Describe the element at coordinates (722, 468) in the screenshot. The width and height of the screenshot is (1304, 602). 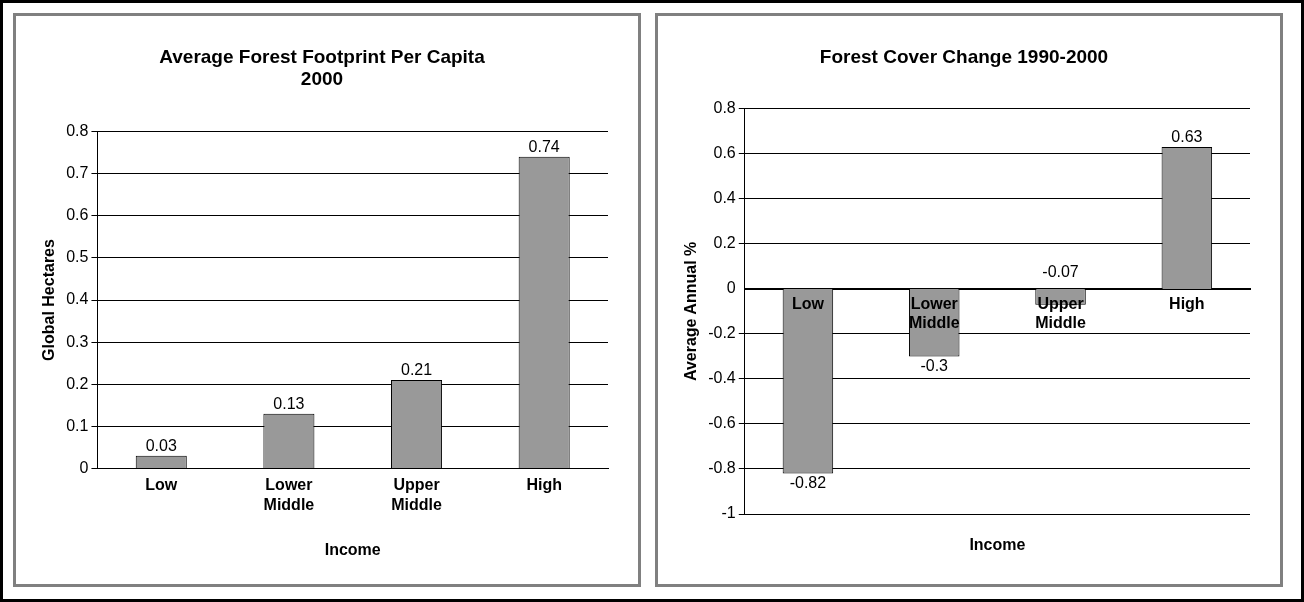
I see `y-tick-label: -0.8` at that location.